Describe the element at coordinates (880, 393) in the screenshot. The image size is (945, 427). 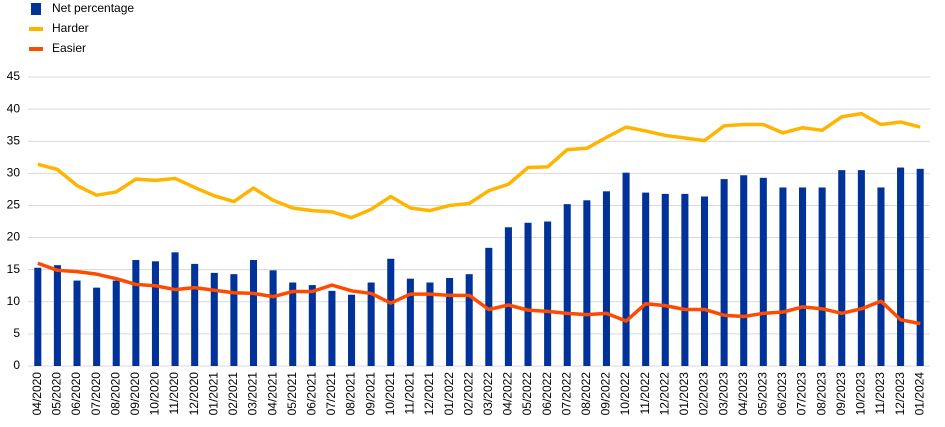
I see `x-tick-label: 11/2023` at that location.